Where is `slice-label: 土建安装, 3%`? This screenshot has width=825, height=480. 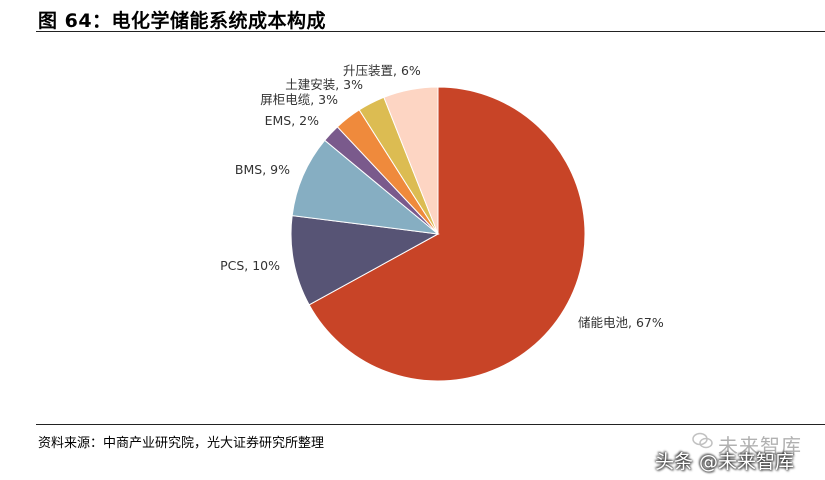 slice-label: 土建安装, 3% is located at coordinates (324, 84).